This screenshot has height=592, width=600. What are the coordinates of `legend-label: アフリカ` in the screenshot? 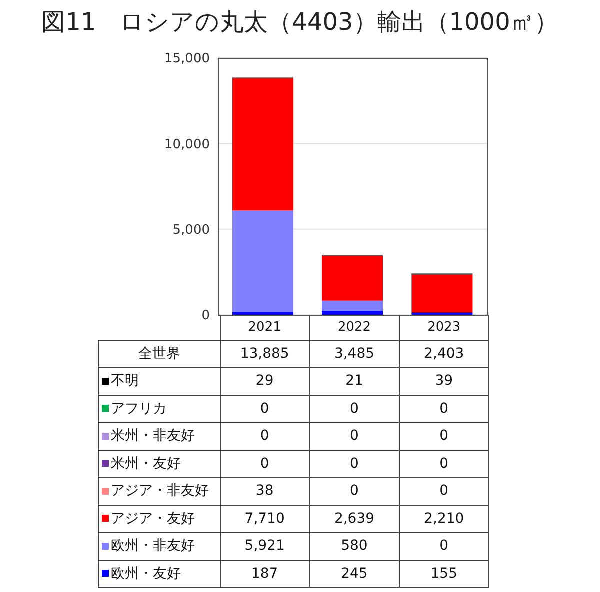 It's located at (139, 408).